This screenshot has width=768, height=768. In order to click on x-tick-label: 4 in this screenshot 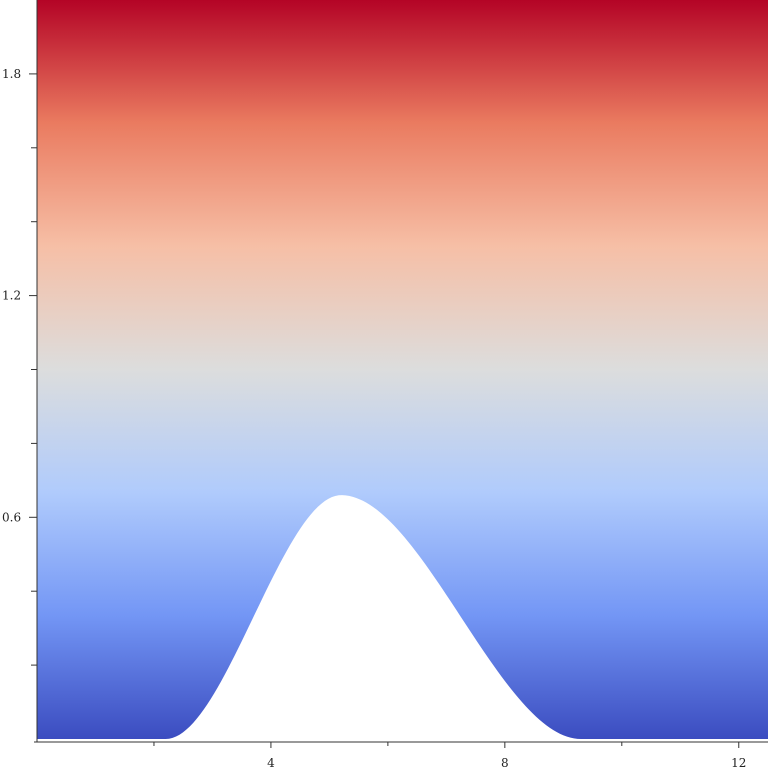, I will do `click(271, 762)`.